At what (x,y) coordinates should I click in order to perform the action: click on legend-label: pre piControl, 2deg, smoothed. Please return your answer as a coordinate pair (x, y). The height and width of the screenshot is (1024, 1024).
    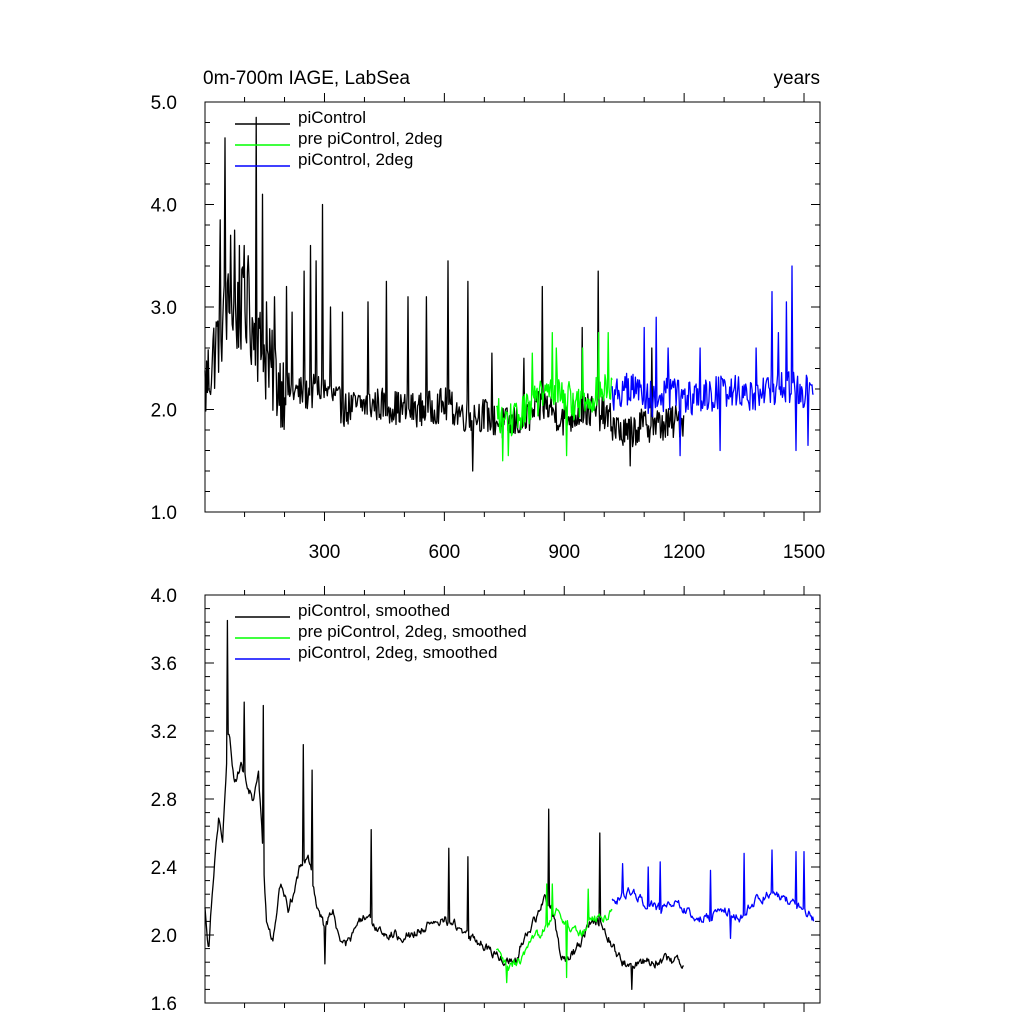
    Looking at the image, I should click on (412, 631).